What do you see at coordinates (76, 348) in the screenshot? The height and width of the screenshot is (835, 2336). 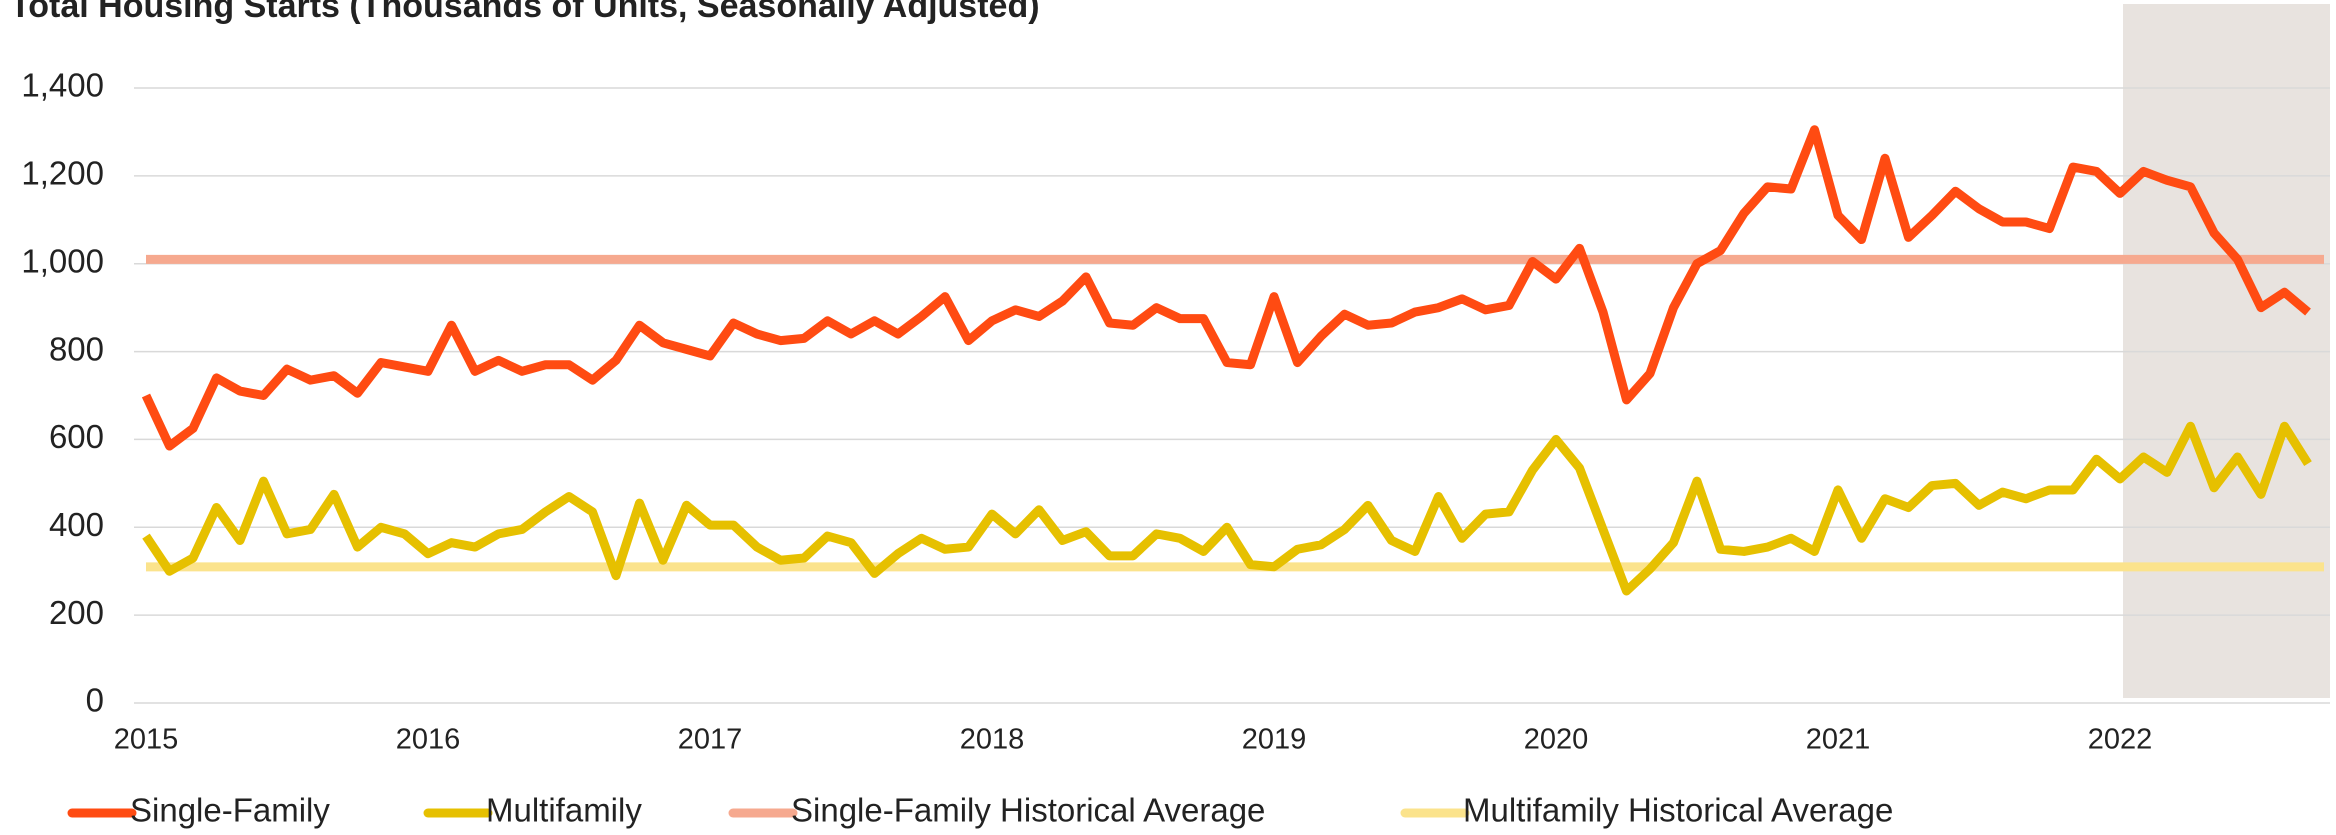 I see `y-tick-label: 800` at bounding box center [76, 348].